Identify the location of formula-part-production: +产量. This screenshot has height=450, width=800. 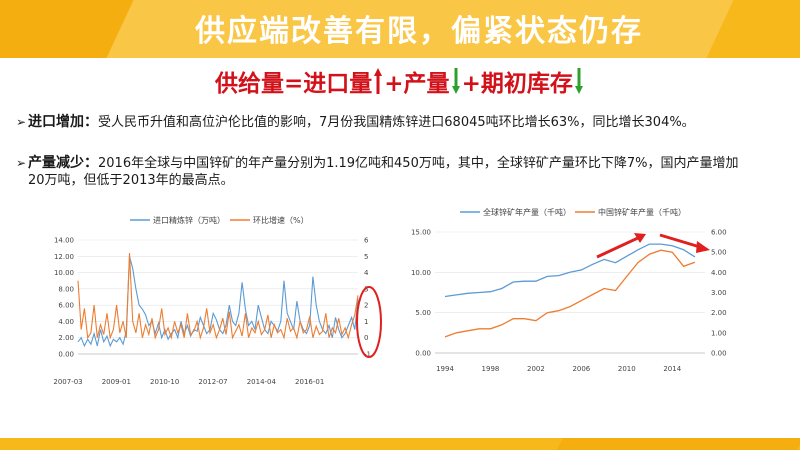
(417, 84).